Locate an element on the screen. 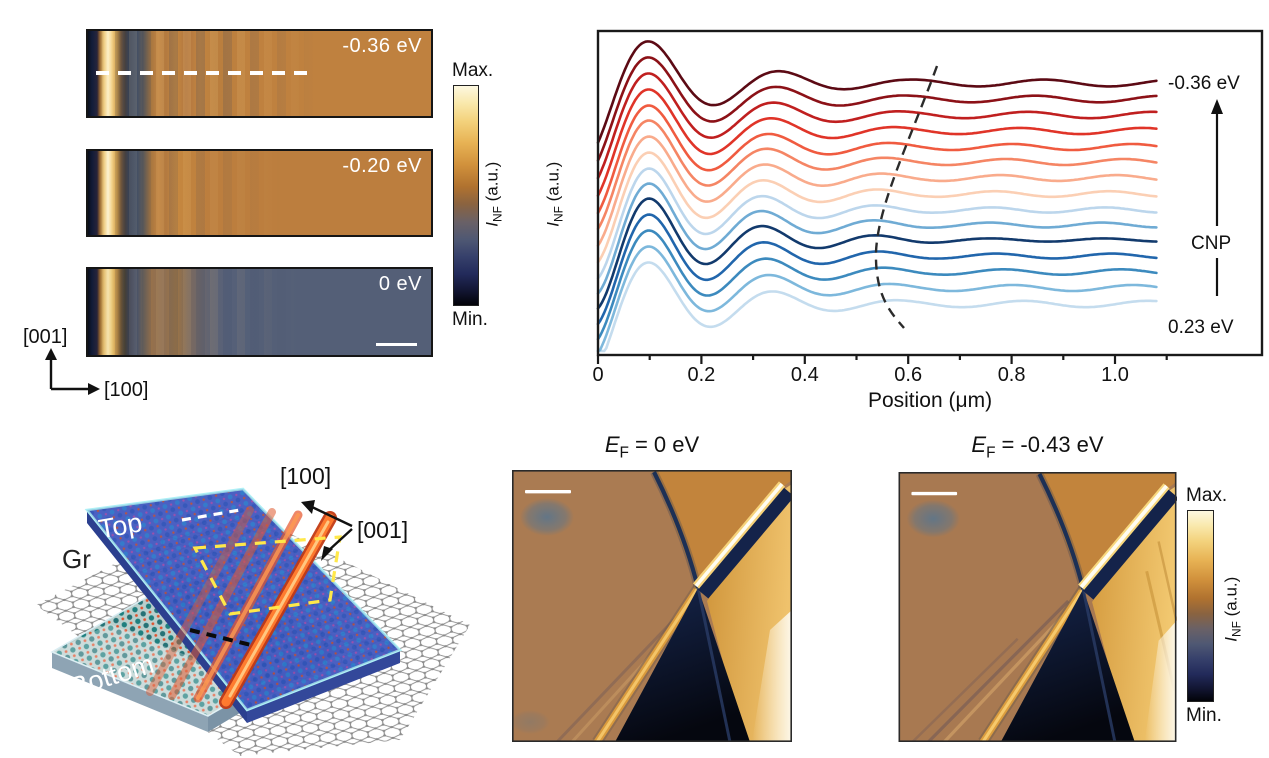 This screenshot has width=1269, height=758. x-axis-title: Position (μm) is located at coordinates (930, 400).